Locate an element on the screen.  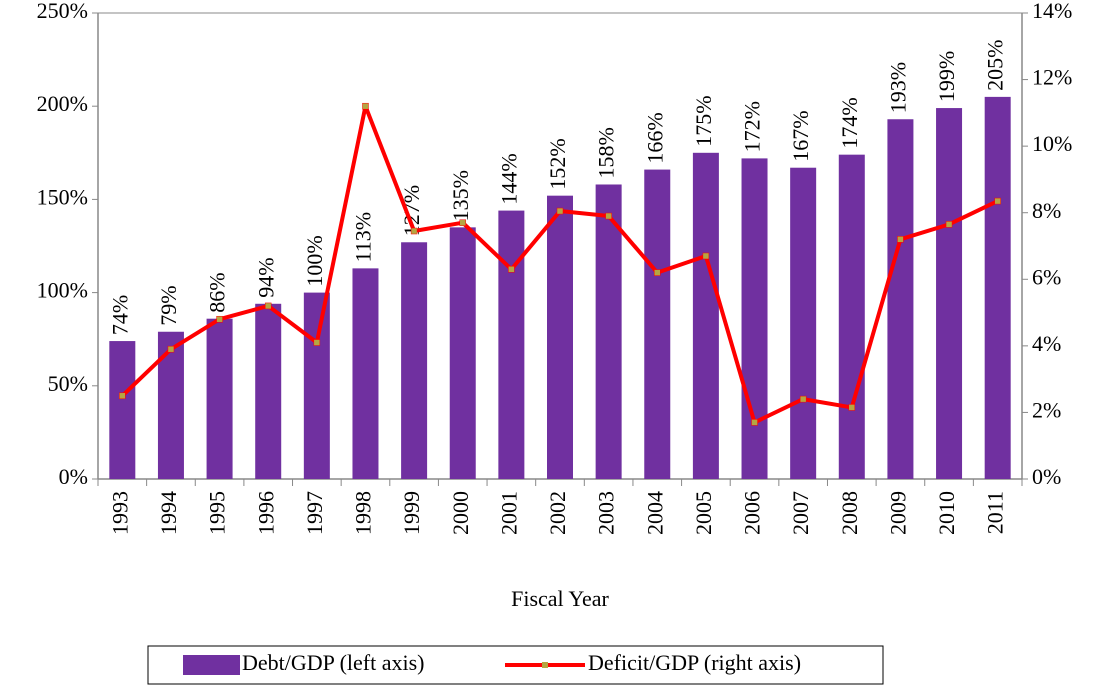
y2-tick-label: 6% is located at coordinates (1046, 276).